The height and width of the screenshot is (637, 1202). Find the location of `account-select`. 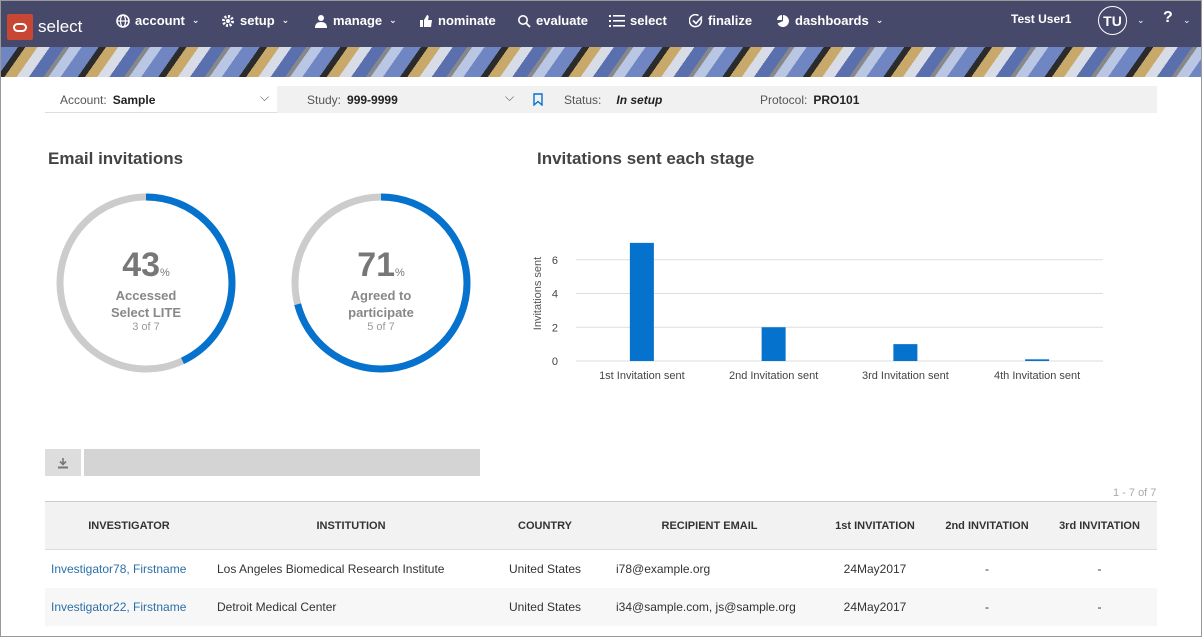

account-select is located at coordinates (161, 99).